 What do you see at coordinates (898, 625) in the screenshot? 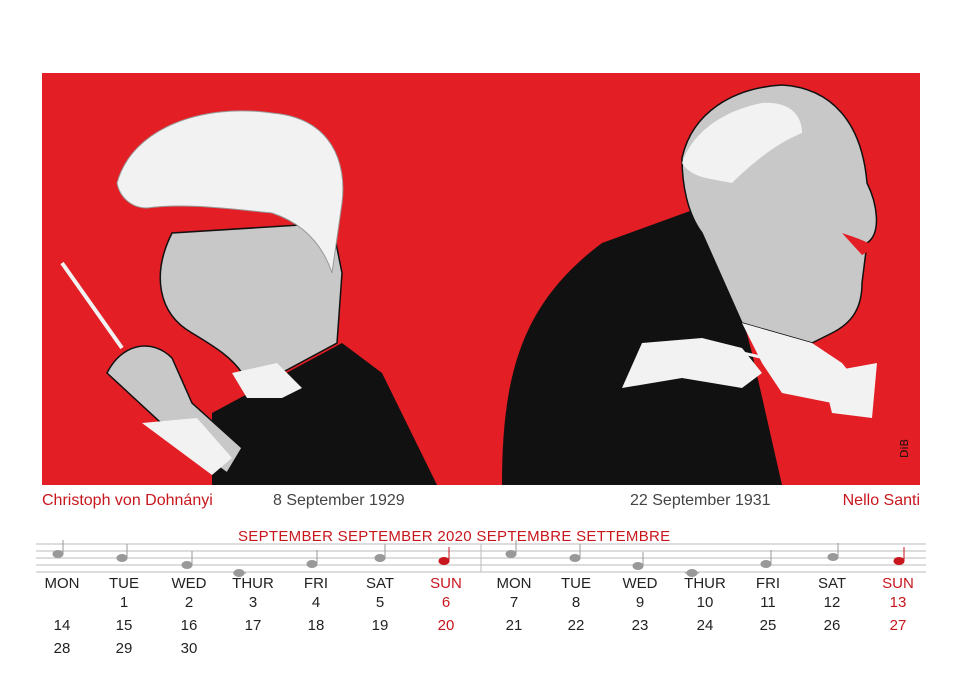
I see `day-cell-sunday: 27` at bounding box center [898, 625].